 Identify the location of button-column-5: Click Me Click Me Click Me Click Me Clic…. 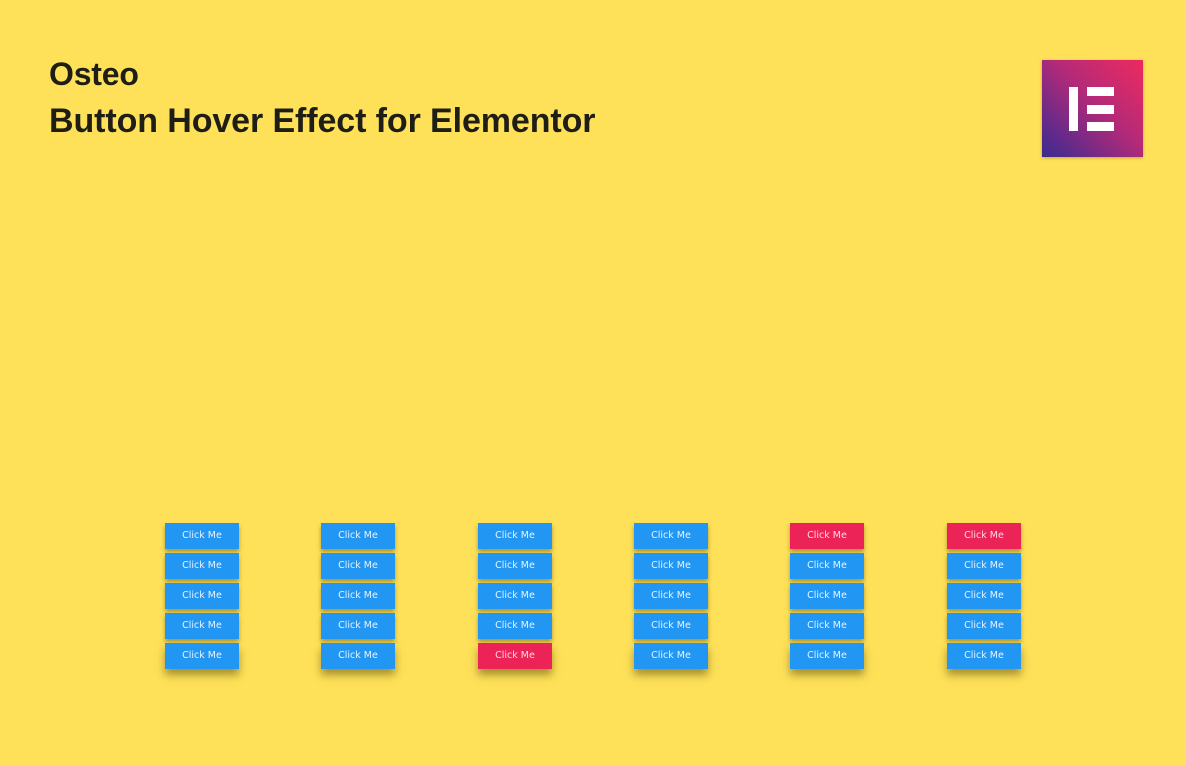
(827, 598).